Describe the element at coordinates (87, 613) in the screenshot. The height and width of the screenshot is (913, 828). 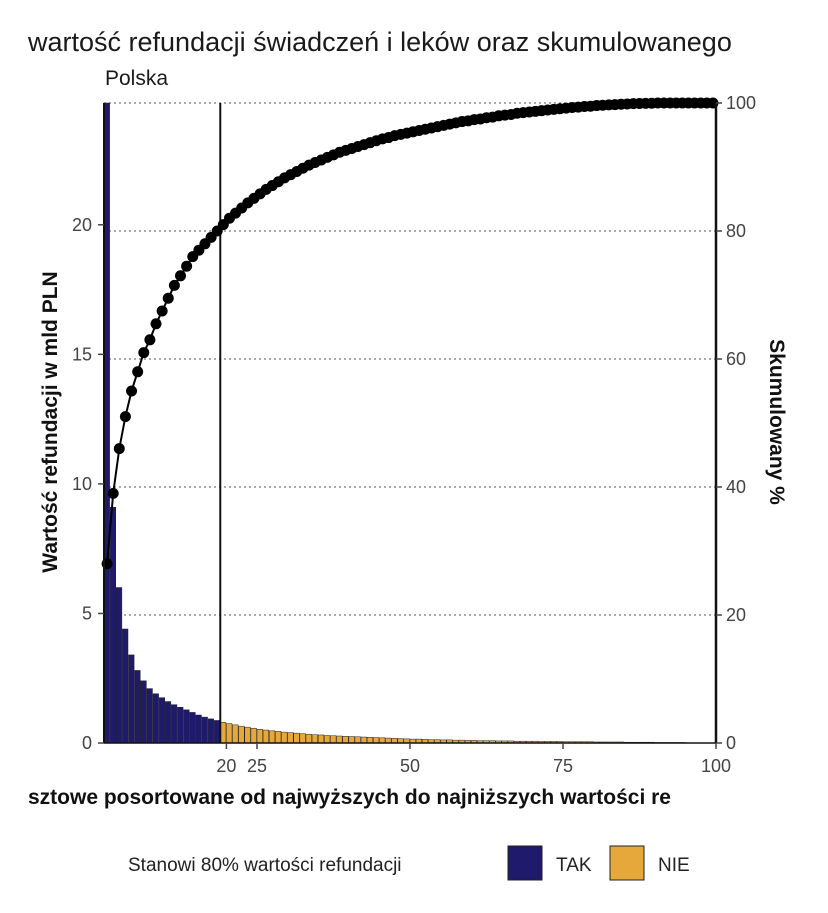
I see `y-left-tick-label: 5` at that location.